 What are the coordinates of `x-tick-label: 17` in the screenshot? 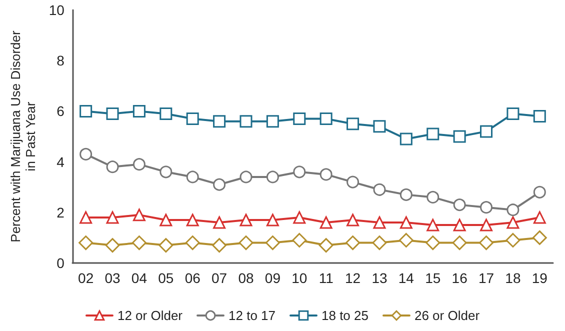 It's located at (486, 278).